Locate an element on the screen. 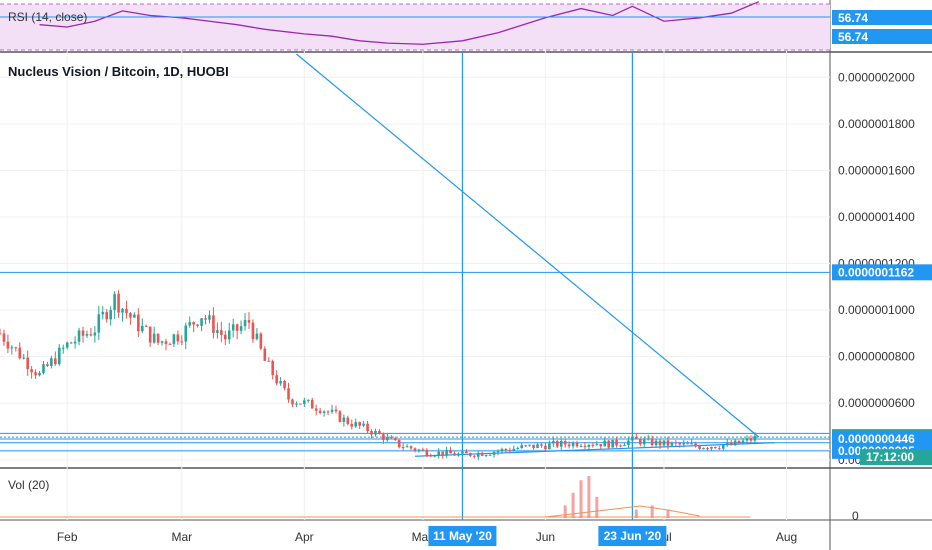 The width and height of the screenshot is (932, 550). price-level-badge is located at coordinates (882, 272).